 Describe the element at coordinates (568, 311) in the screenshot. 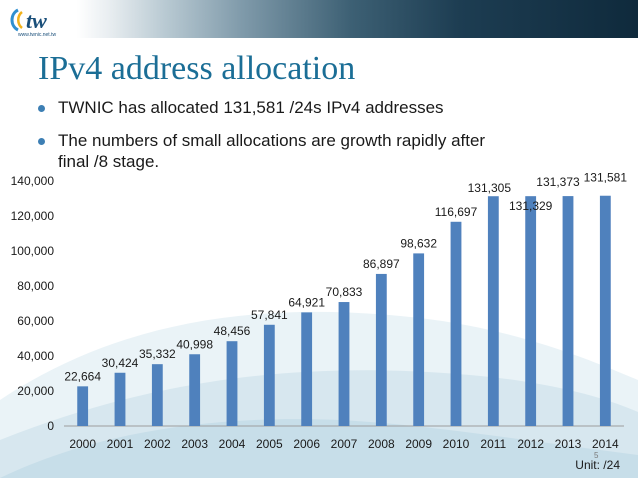

I see `bar-2013` at that location.